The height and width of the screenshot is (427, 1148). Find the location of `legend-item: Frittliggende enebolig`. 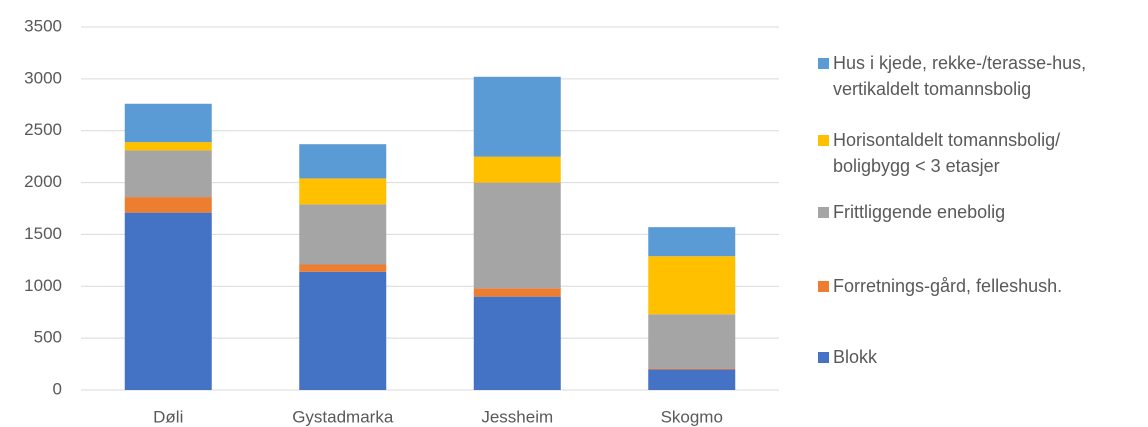

legend-item: Frittliggende enebolig is located at coordinates (983, 212).